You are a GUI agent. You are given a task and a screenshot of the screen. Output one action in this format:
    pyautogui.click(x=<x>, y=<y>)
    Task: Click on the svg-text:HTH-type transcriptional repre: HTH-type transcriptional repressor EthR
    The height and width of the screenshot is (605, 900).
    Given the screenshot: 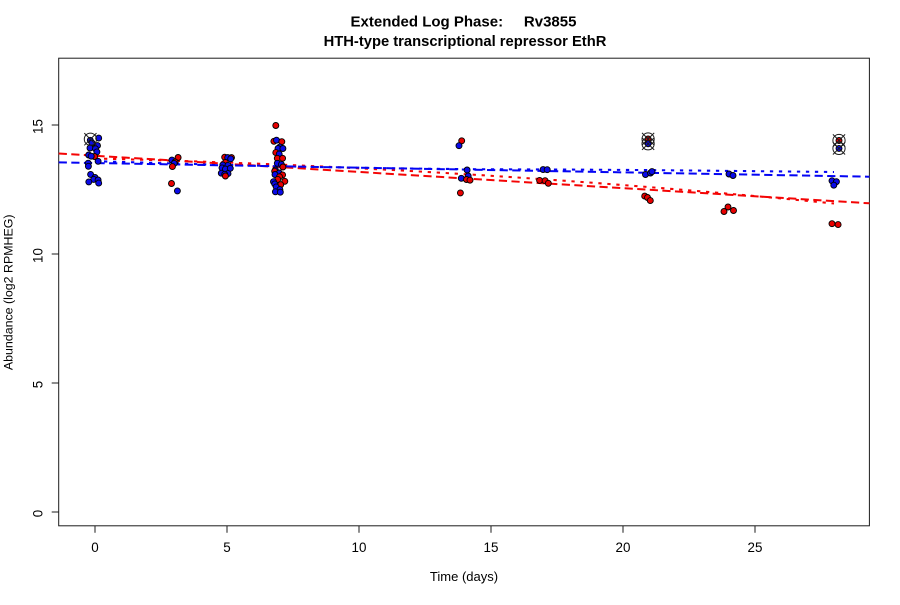 What is the action you would take?
    pyautogui.click(x=465, y=42)
    